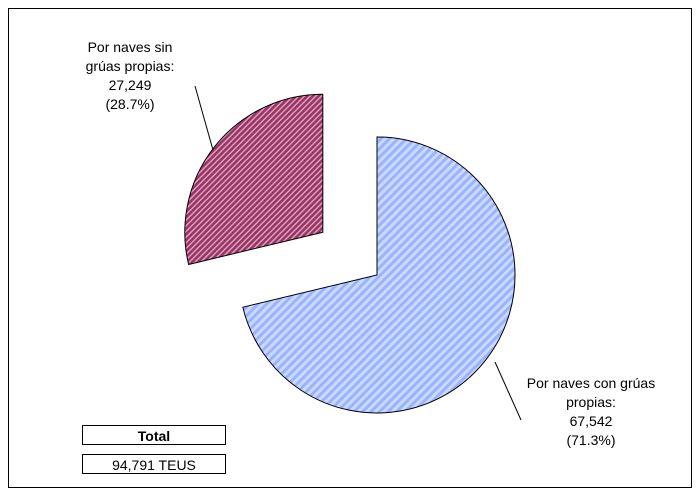 This screenshot has height=496, width=700. What do you see at coordinates (254, 179) in the screenshot?
I see `pie-slice` at bounding box center [254, 179].